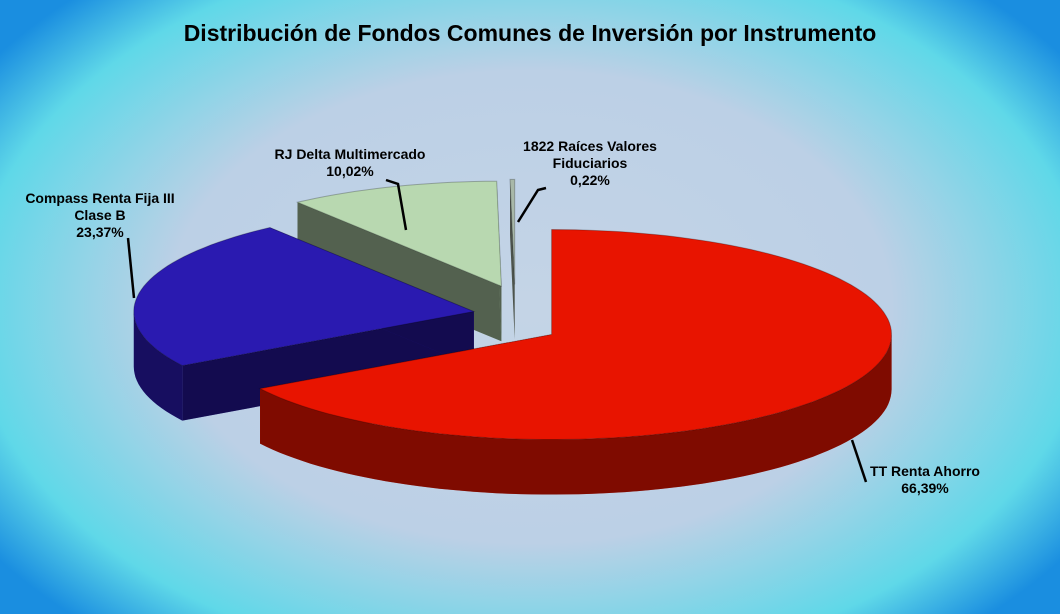 This screenshot has height=614, width=1060. I want to click on slice-side, so click(158, 366).